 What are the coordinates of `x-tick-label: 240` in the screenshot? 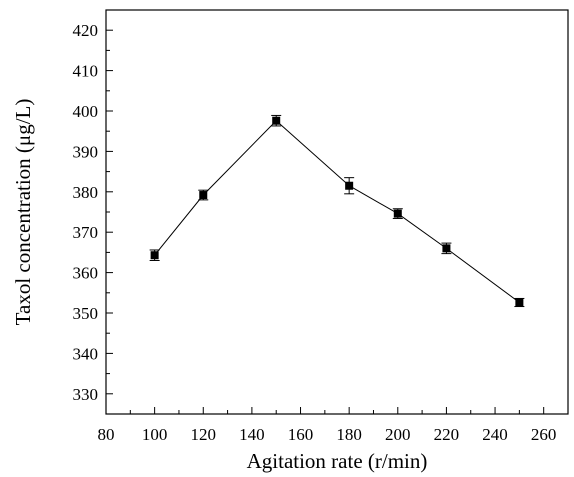 It's located at (495, 434).